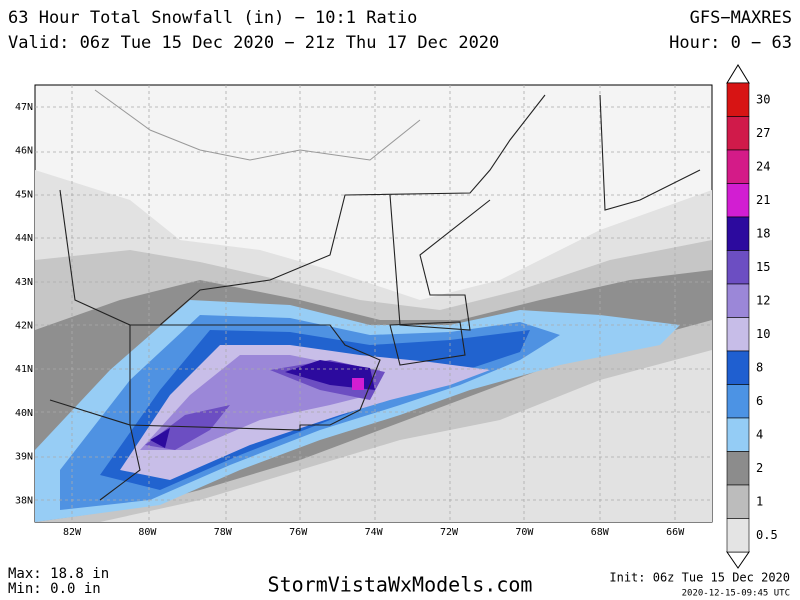  I want to click on lon-label: 78W, so click(223, 532).